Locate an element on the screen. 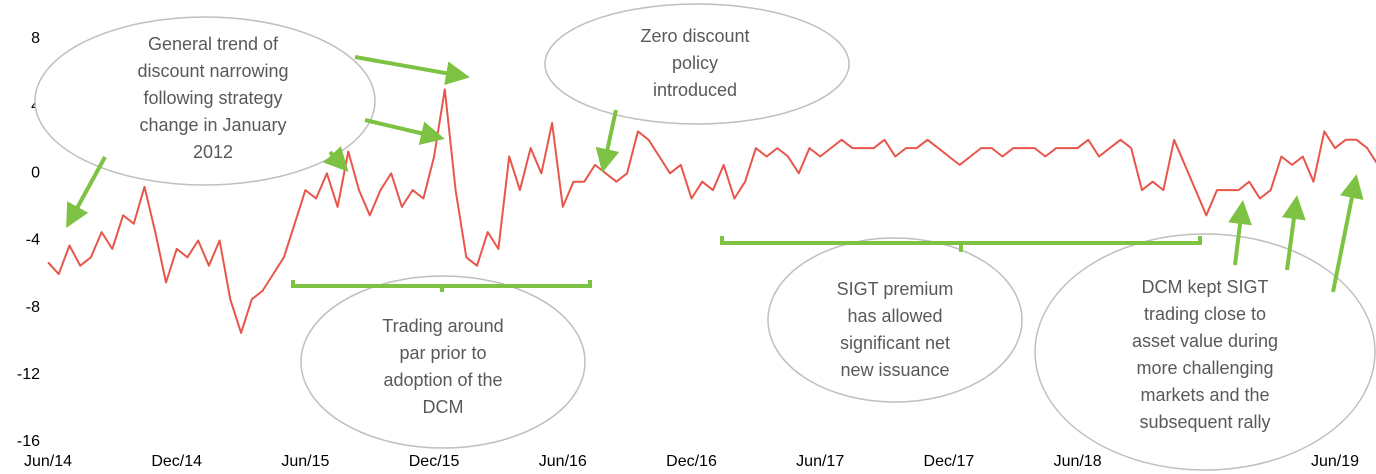 The width and height of the screenshot is (1376, 474). annotation-text: has allowed is located at coordinates (894, 316).